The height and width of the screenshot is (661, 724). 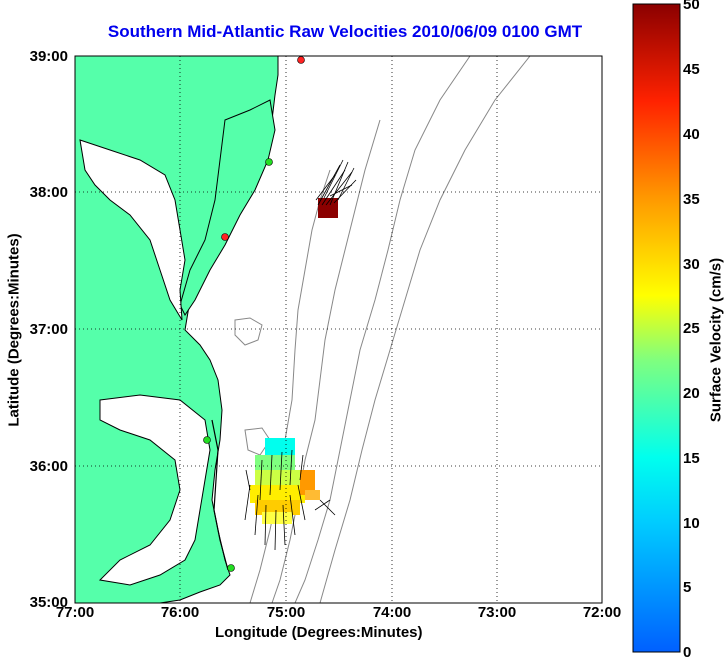 What do you see at coordinates (49, 329) in the screenshot?
I see `y-tick: 37:00` at bounding box center [49, 329].